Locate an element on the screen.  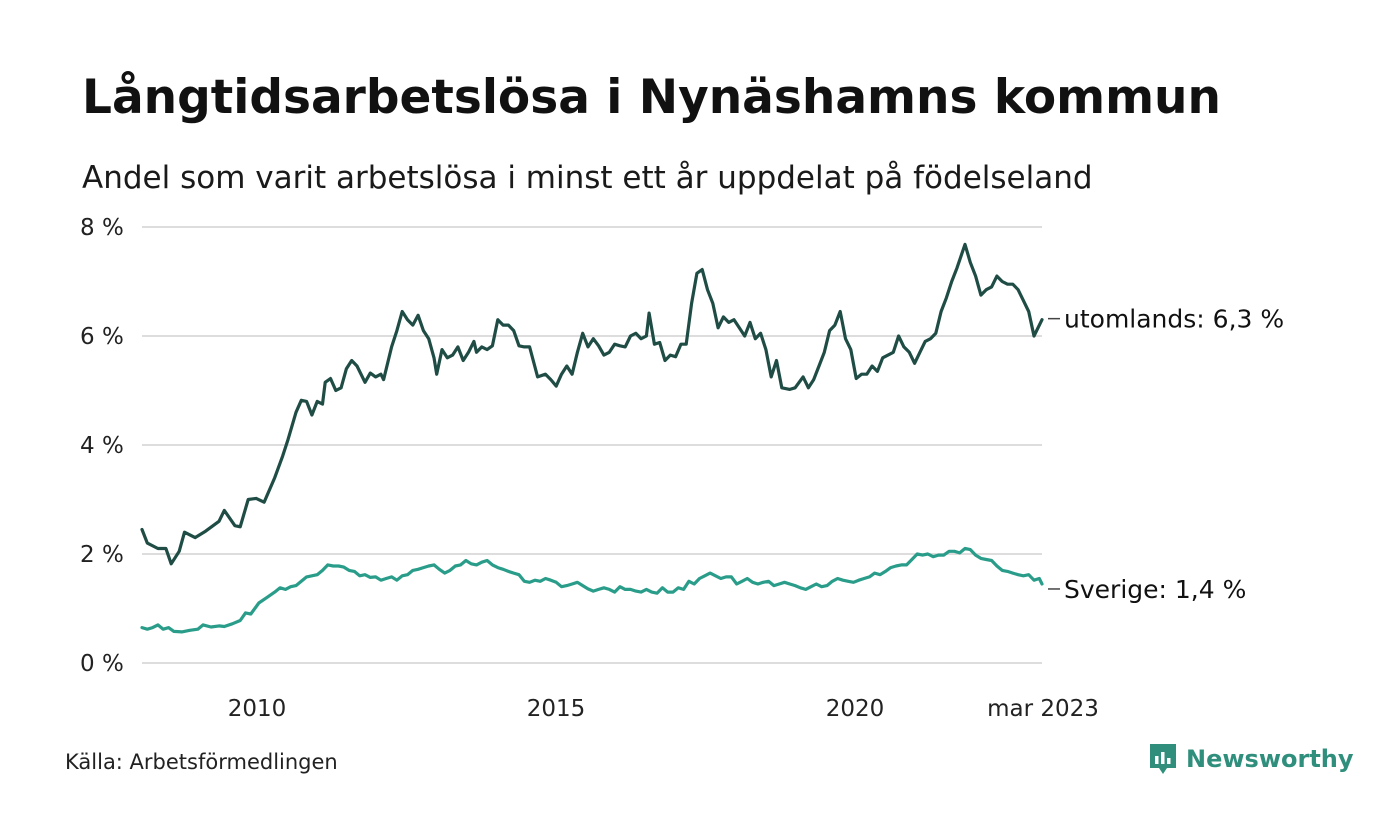
series-end-labels: utomlands: 6,3 % Sverige: 1,4 % is located at coordinates (1166, 454).